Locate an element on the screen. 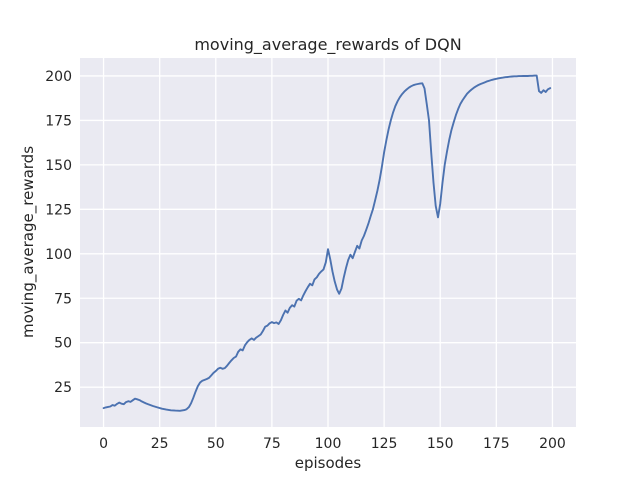 This screenshot has height=480, width=640. y-tick-label: 150 is located at coordinates (58, 166).